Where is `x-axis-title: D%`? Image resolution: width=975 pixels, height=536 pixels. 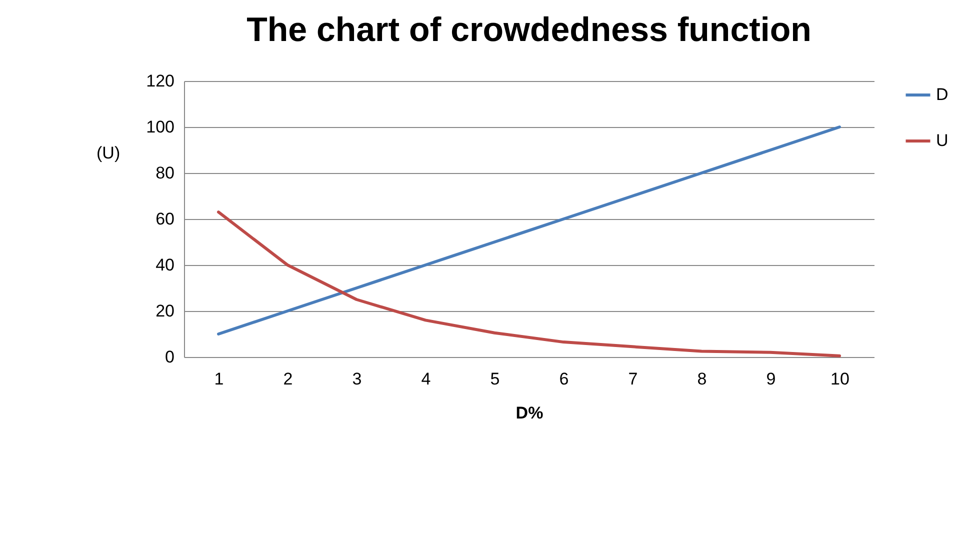 x-axis-title: D% is located at coordinates (530, 413).